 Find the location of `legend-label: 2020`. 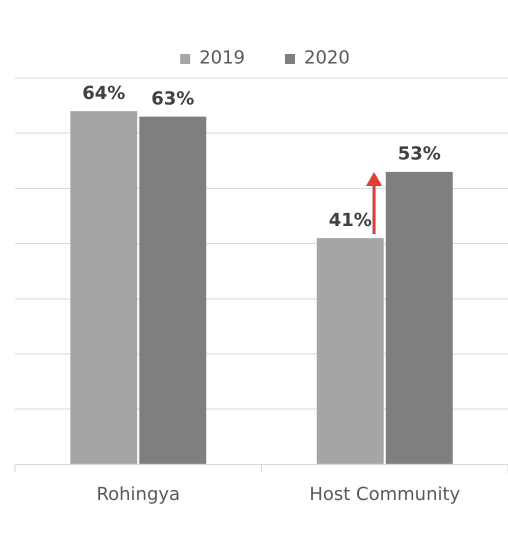

legend-label: 2020 is located at coordinates (327, 58).